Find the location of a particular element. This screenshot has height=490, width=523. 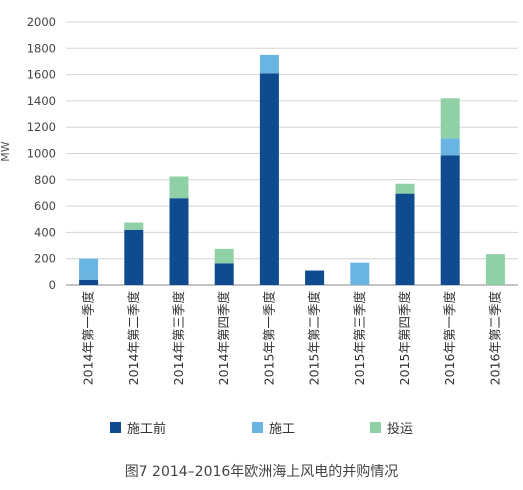

x-tick-label: 2015年第二季度 is located at coordinates (314, 338).